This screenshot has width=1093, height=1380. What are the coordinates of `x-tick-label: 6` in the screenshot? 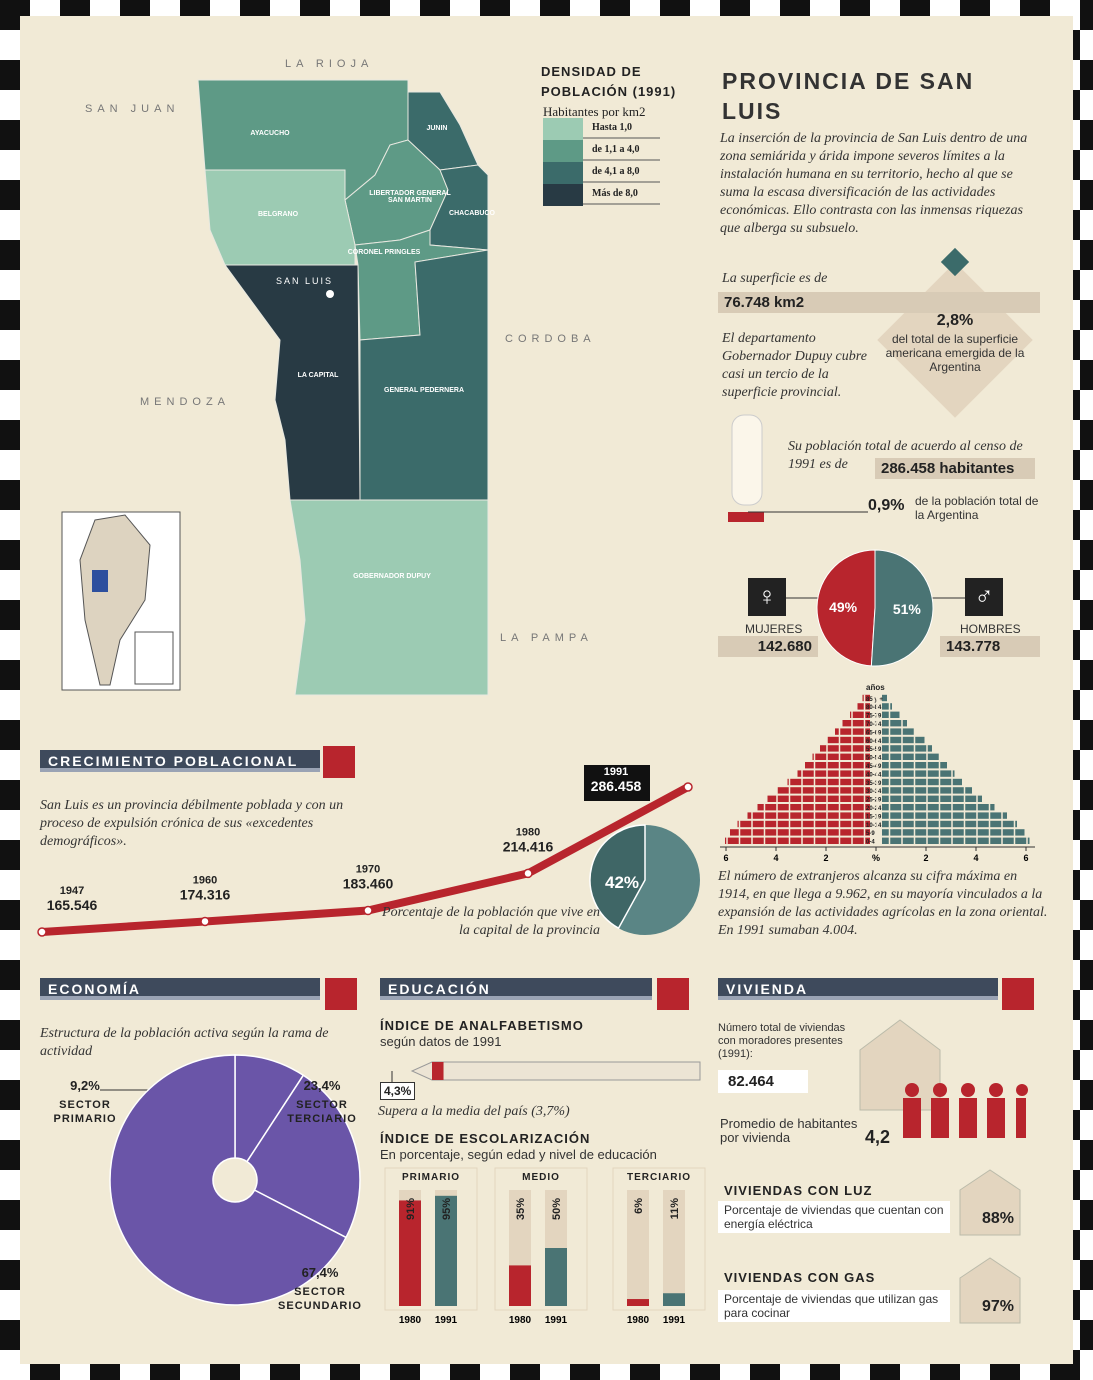 It's located at (725, 858).